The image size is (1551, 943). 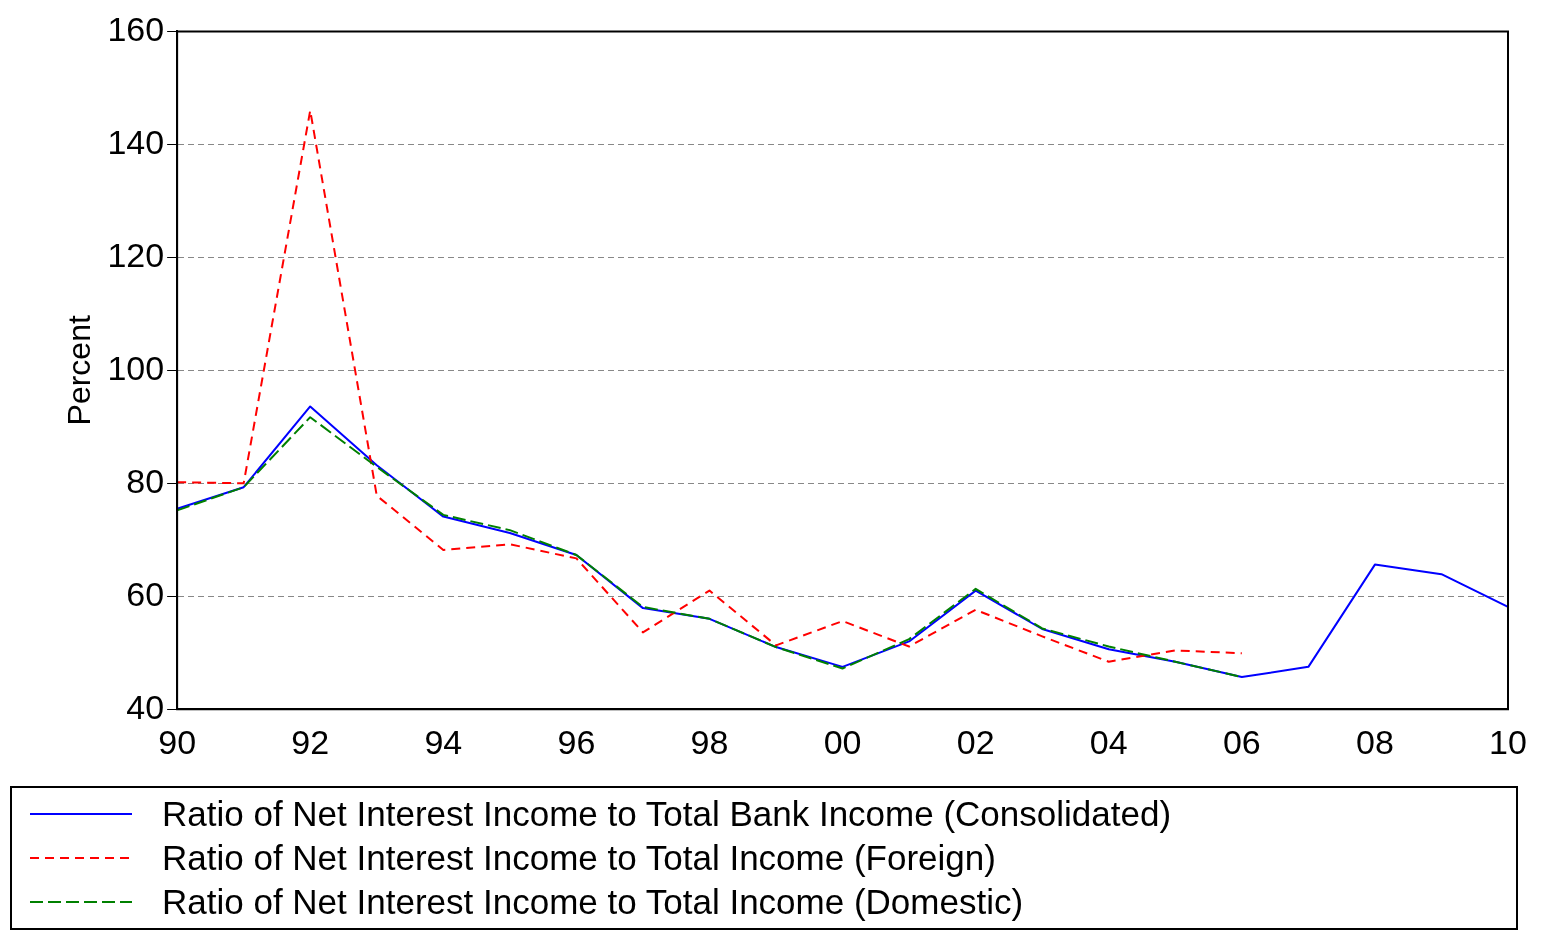 I want to click on x-tick-label: 08, so click(x=1375, y=741).